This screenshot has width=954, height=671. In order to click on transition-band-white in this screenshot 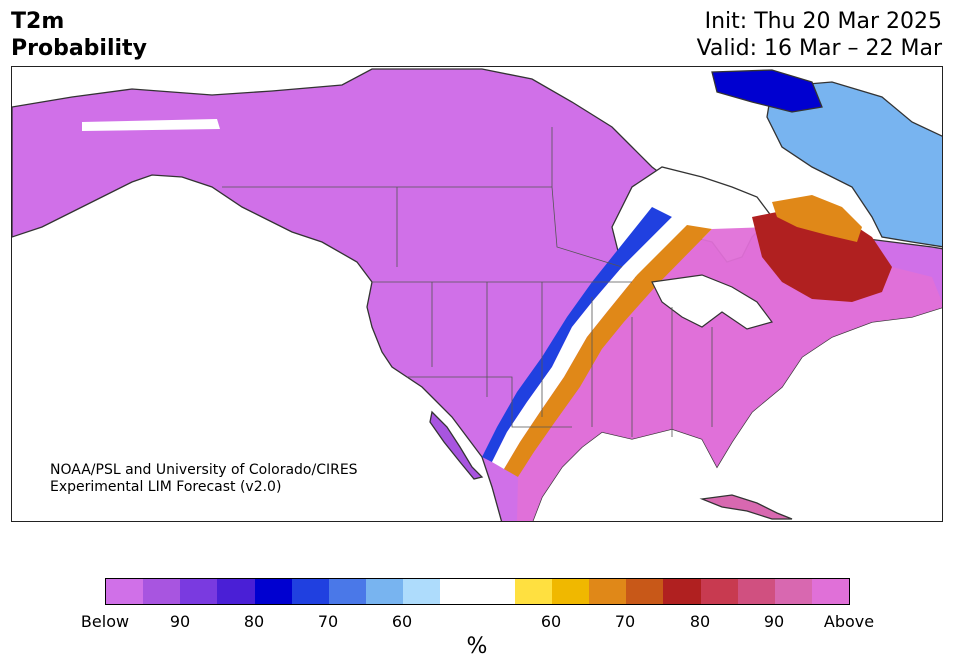, I will do `click(589, 343)`.